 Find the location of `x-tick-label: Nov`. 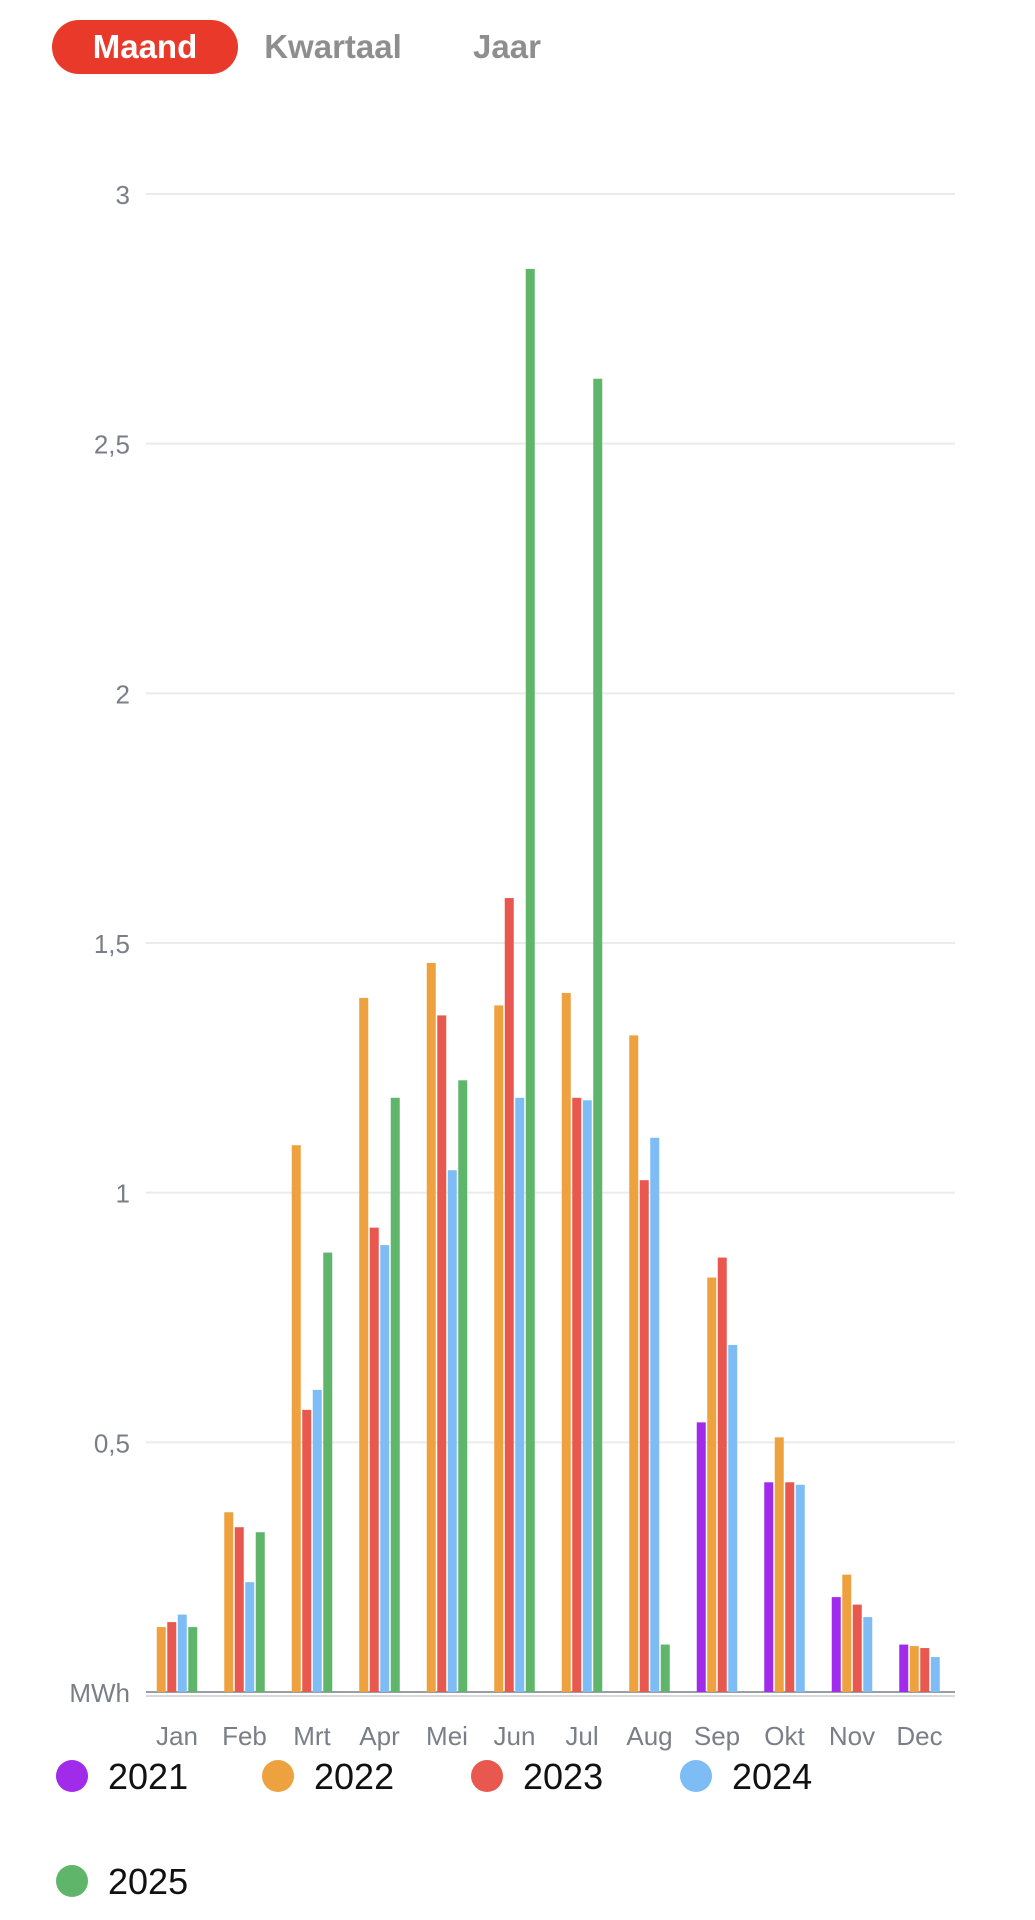

x-tick-label: Nov is located at coordinates (852, 1736).